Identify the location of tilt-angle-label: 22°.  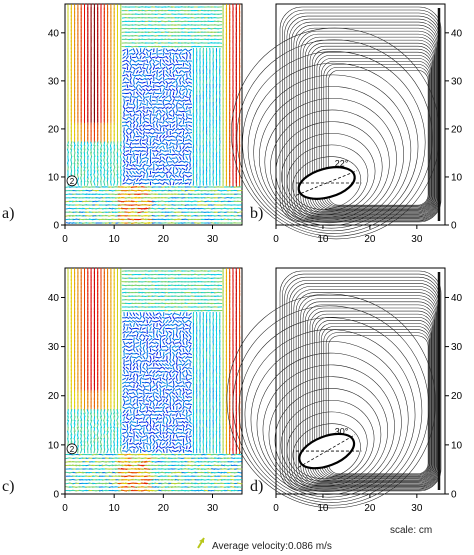
(342, 164).